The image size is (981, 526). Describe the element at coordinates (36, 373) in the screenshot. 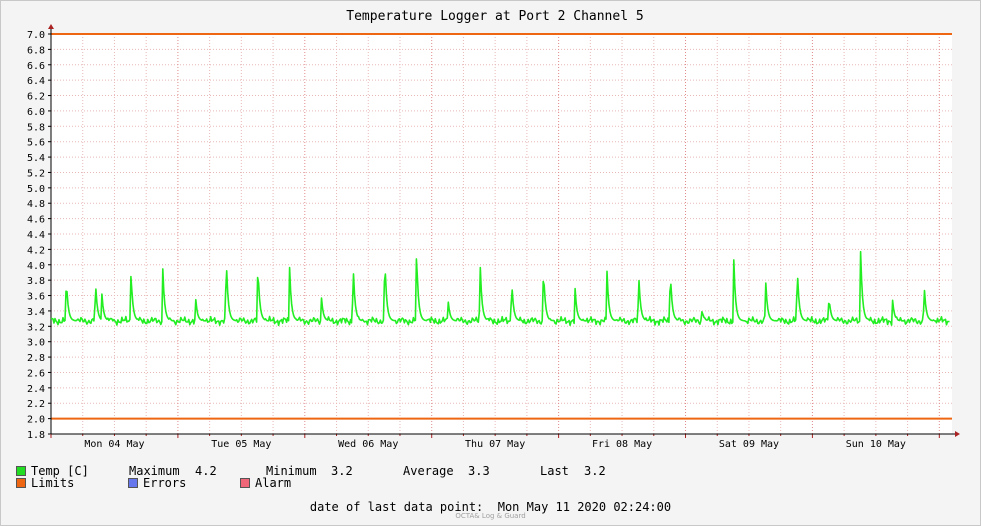

I see `y-tick-label: 2.6` at that location.